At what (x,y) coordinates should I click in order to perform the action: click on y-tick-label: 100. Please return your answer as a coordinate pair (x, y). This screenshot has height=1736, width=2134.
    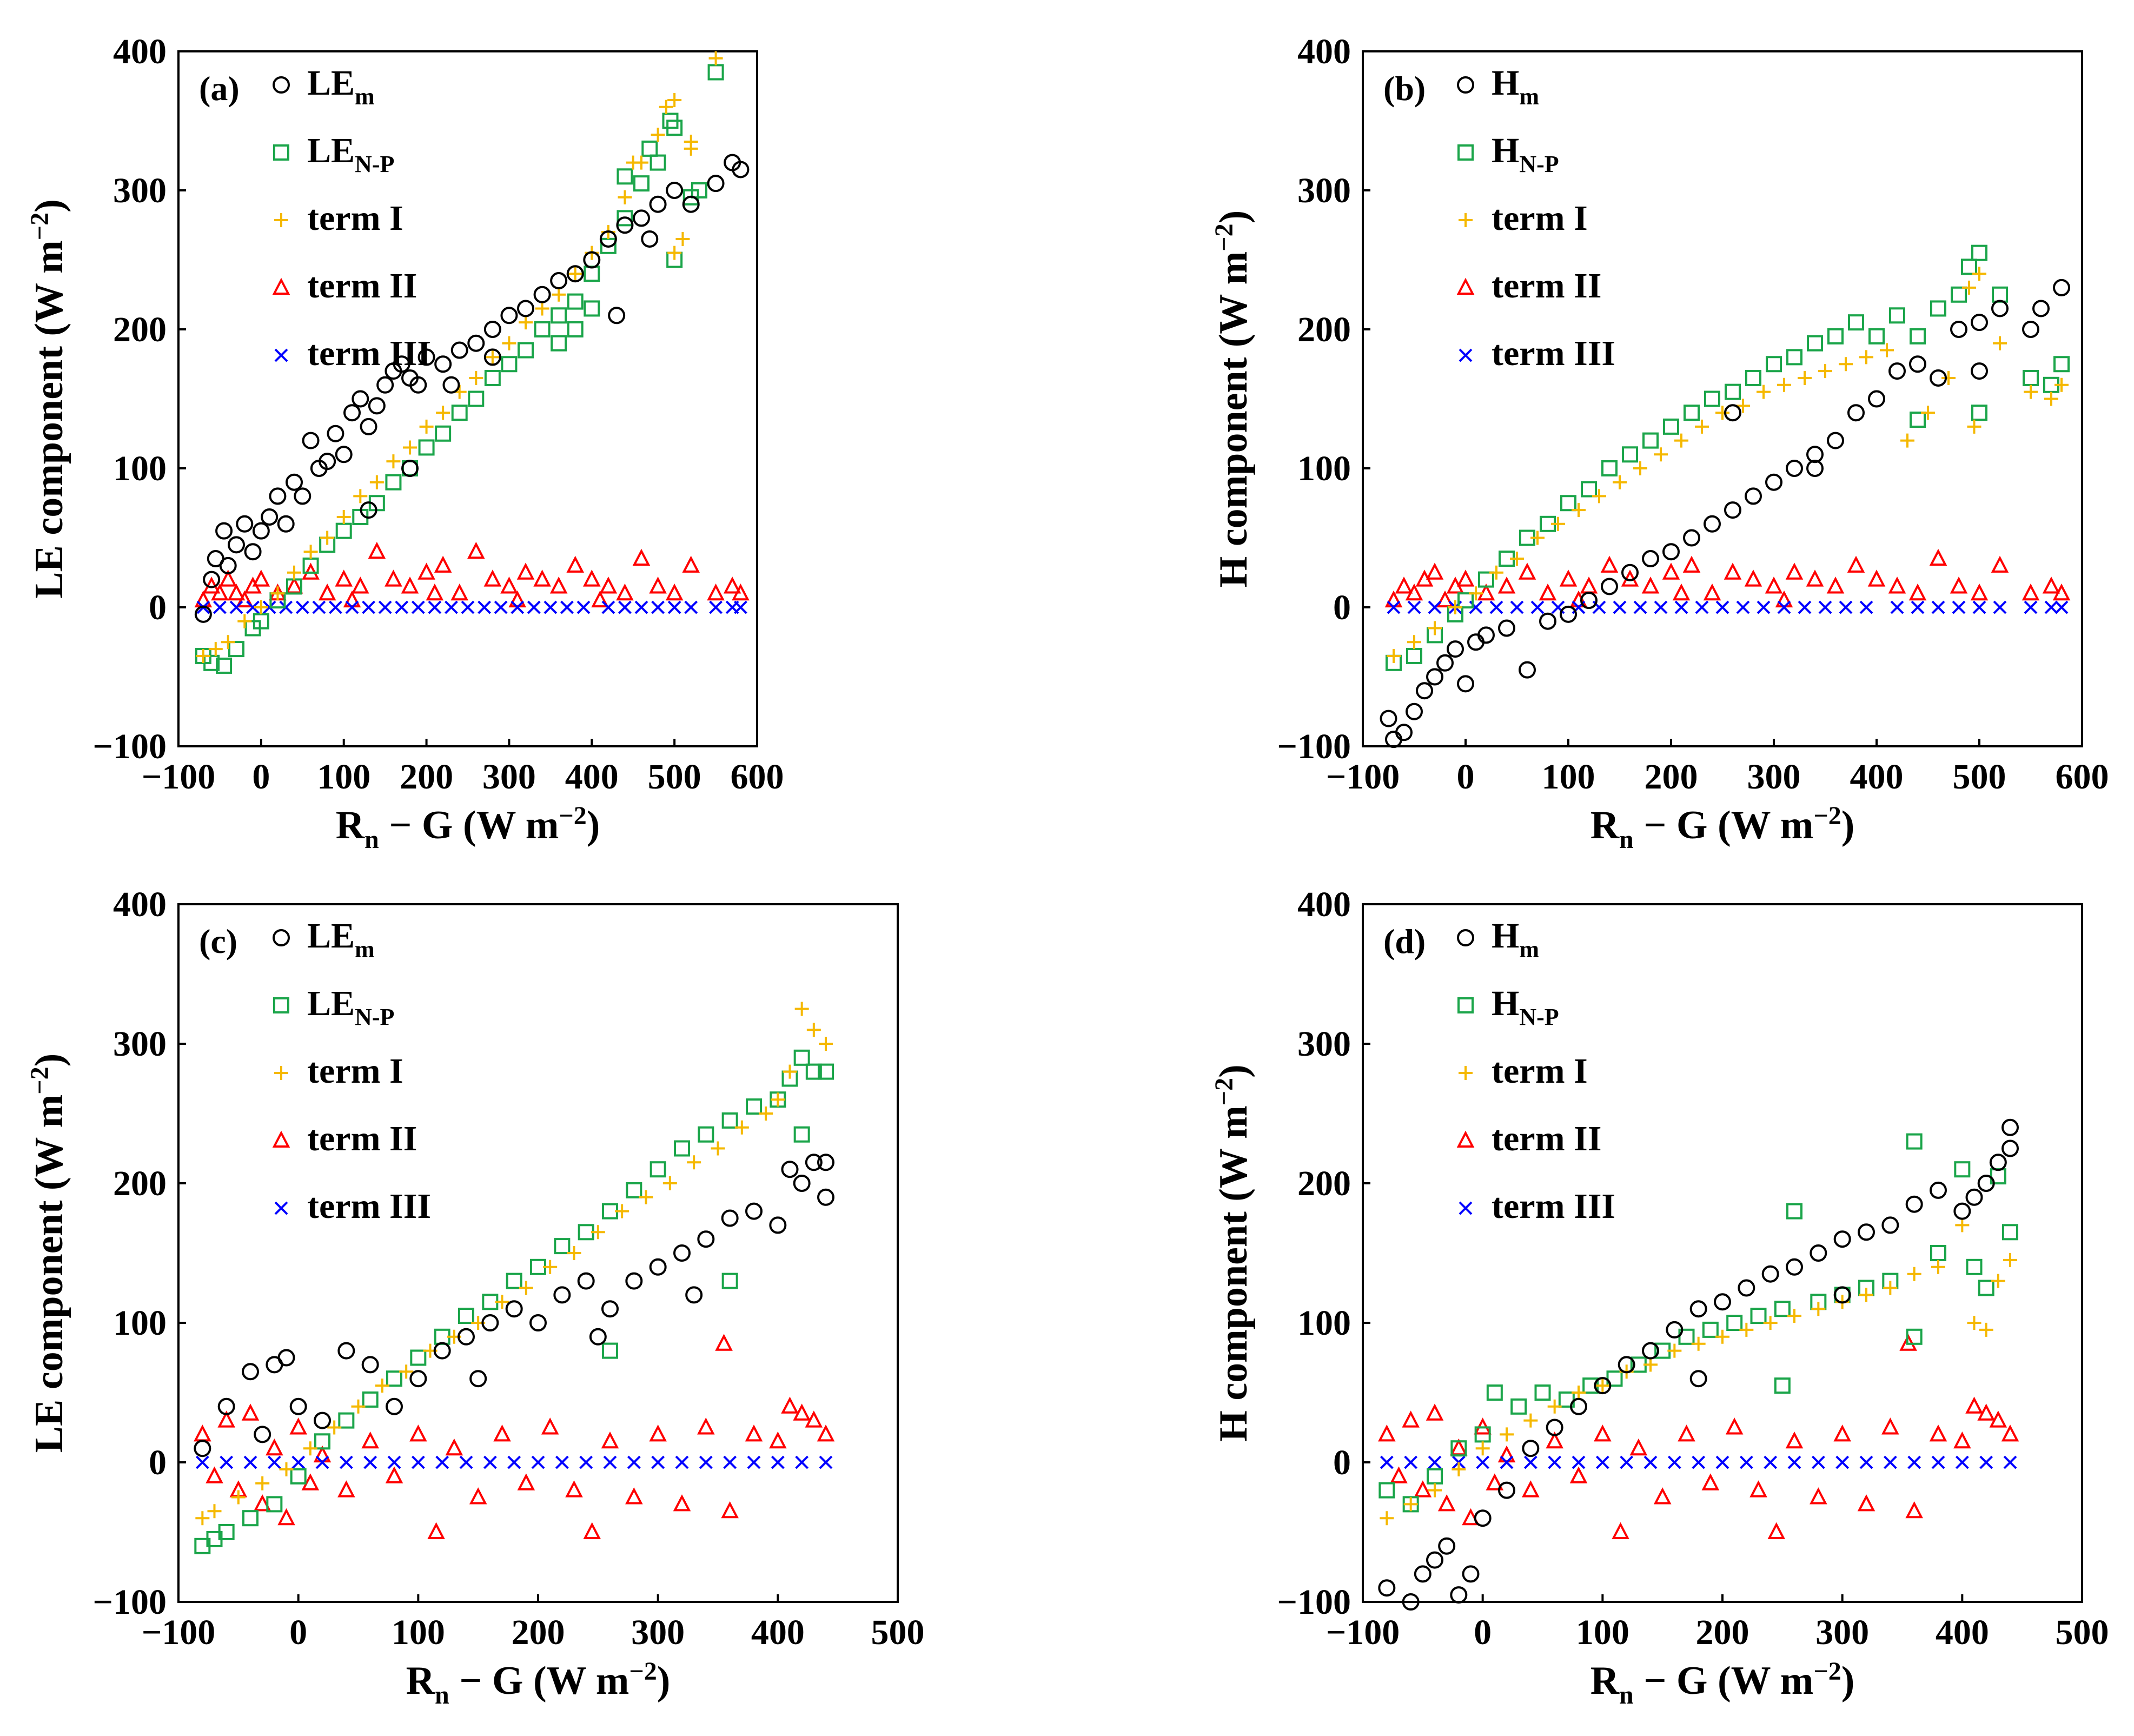
    Looking at the image, I should click on (1324, 1323).